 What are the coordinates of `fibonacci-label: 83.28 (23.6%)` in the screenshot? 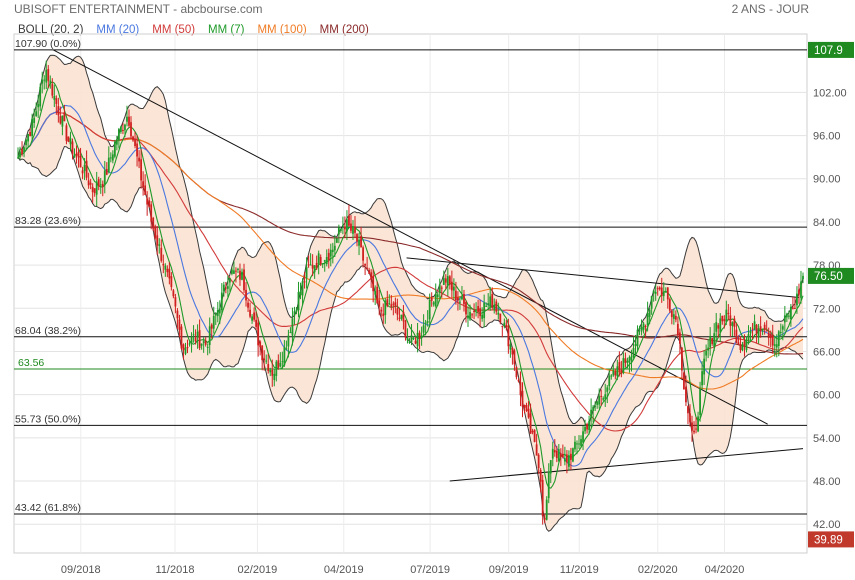 It's located at (48, 221).